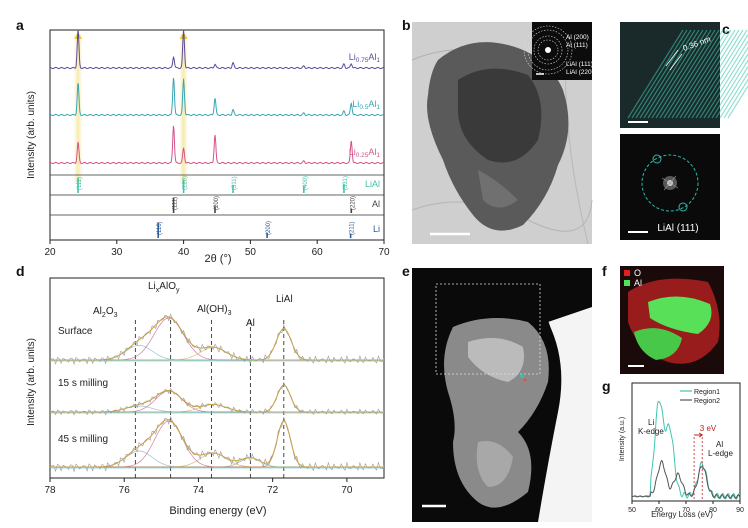 The width and height of the screenshot is (748, 528). I want to click on saed-ring, so click(548, 50).